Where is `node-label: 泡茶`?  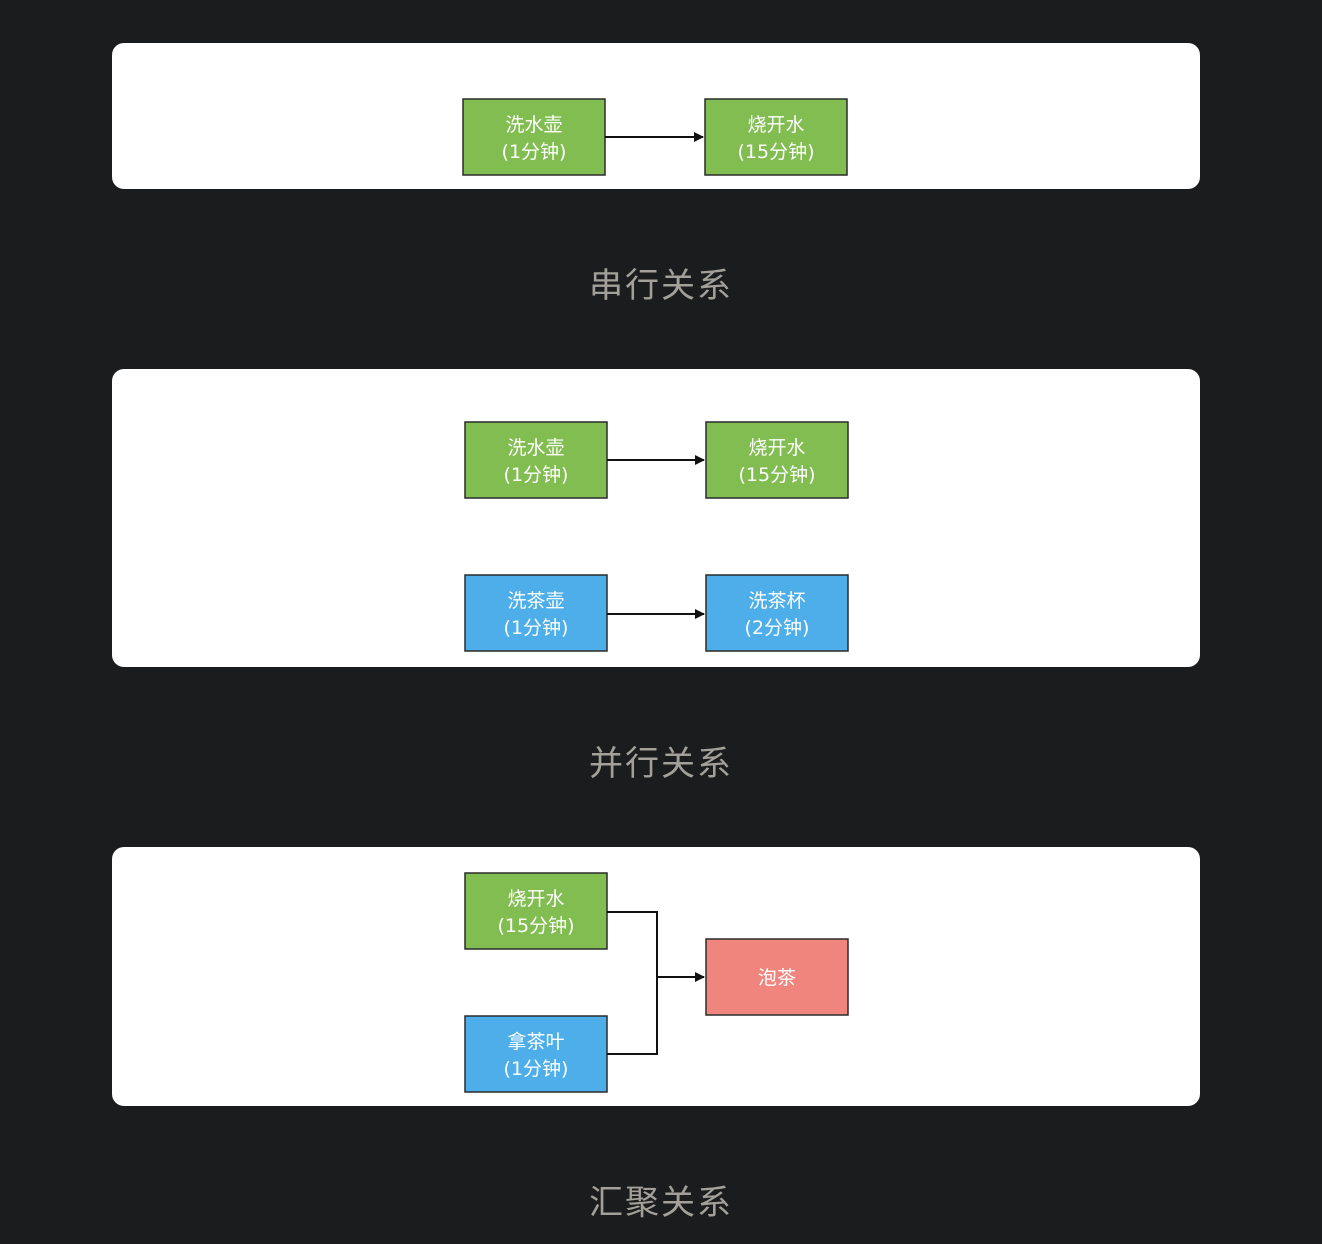 node-label: 泡茶 is located at coordinates (777, 978).